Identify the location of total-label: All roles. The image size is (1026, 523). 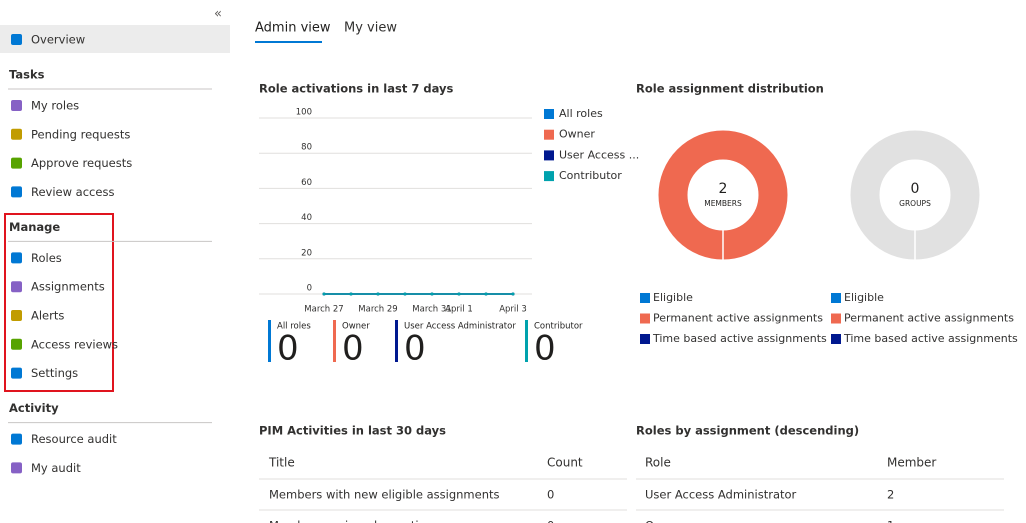
(294, 327).